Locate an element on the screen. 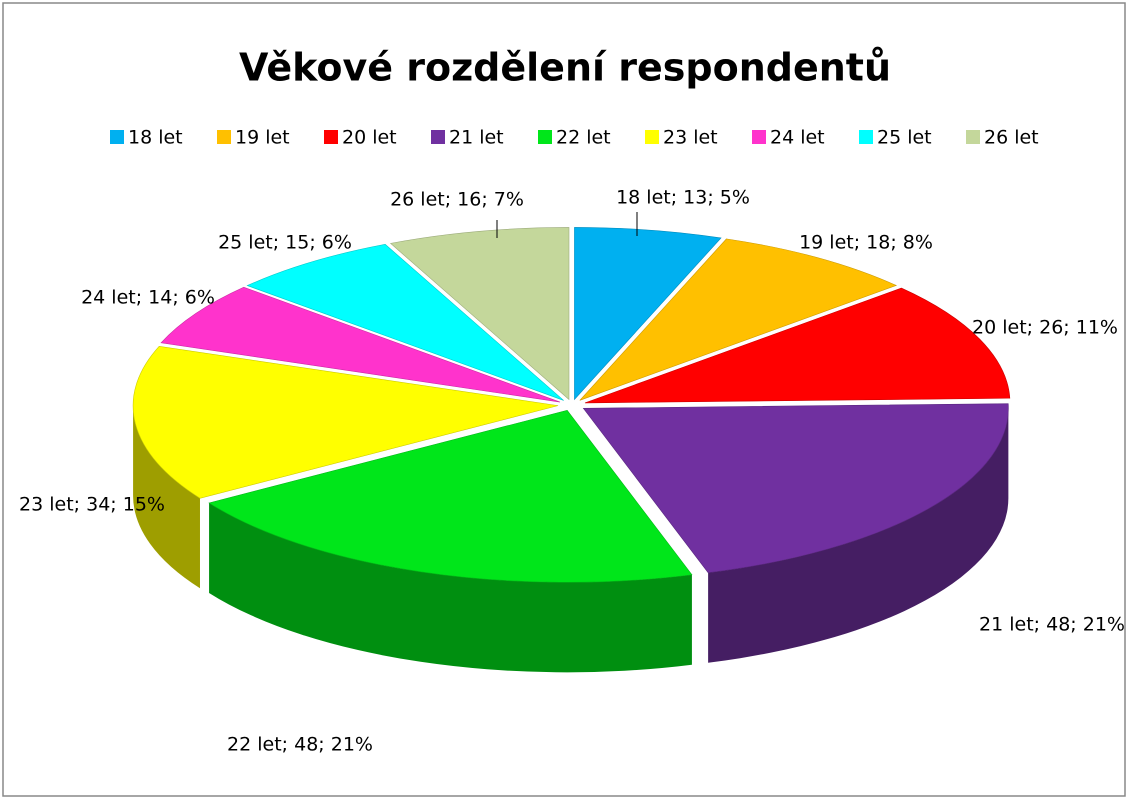 This screenshot has height=799, width=1129. data-label: 21 let; 48; 21% is located at coordinates (1052, 625).